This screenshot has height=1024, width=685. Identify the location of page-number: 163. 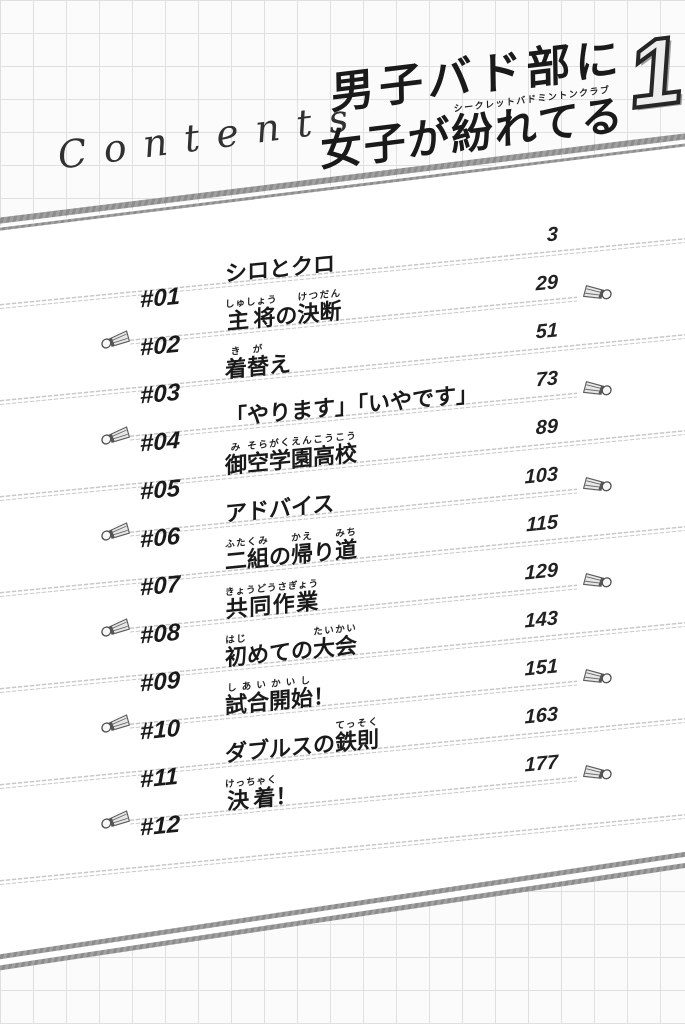
(541, 716).